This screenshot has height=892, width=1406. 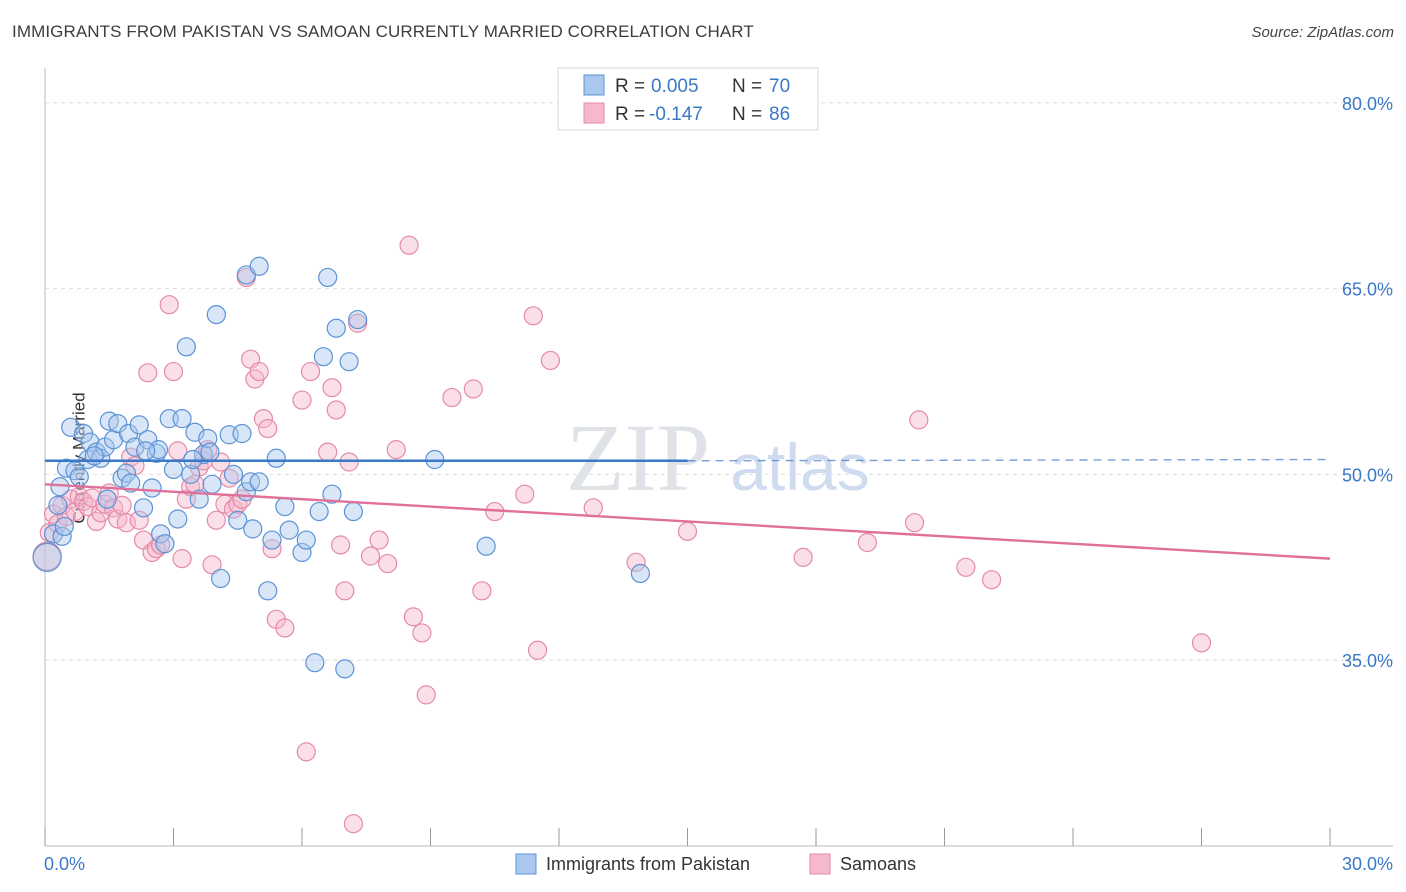 What do you see at coordinates (747, 86) in the screenshot?
I see `legend-n-label-blue: N =` at bounding box center [747, 86].